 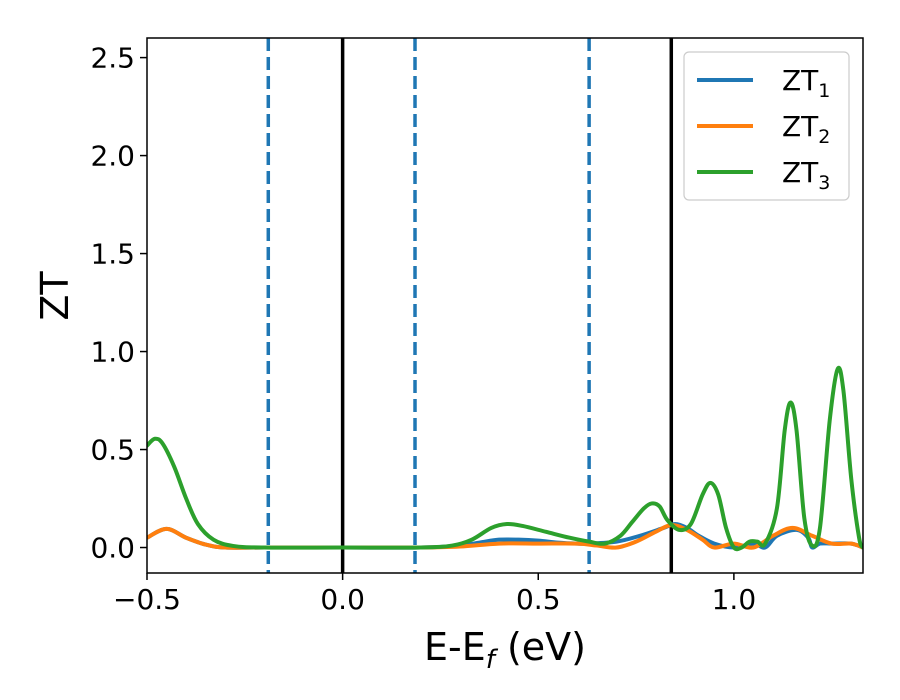 I want to click on legend-box, so click(x=766, y=126).